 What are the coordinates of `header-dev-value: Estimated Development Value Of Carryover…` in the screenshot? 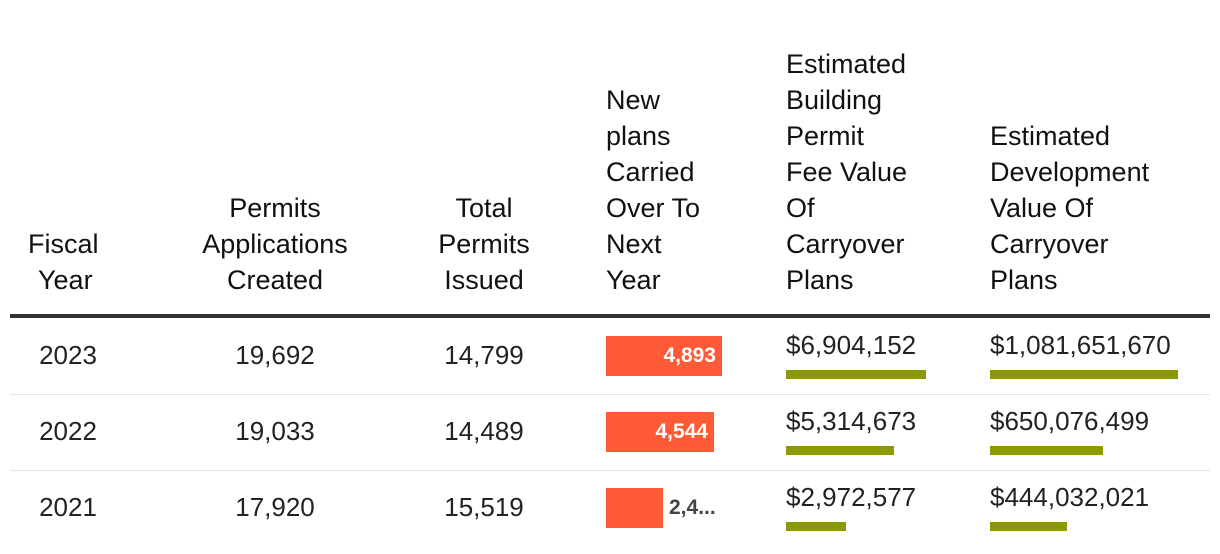 It's located at (1070, 208).